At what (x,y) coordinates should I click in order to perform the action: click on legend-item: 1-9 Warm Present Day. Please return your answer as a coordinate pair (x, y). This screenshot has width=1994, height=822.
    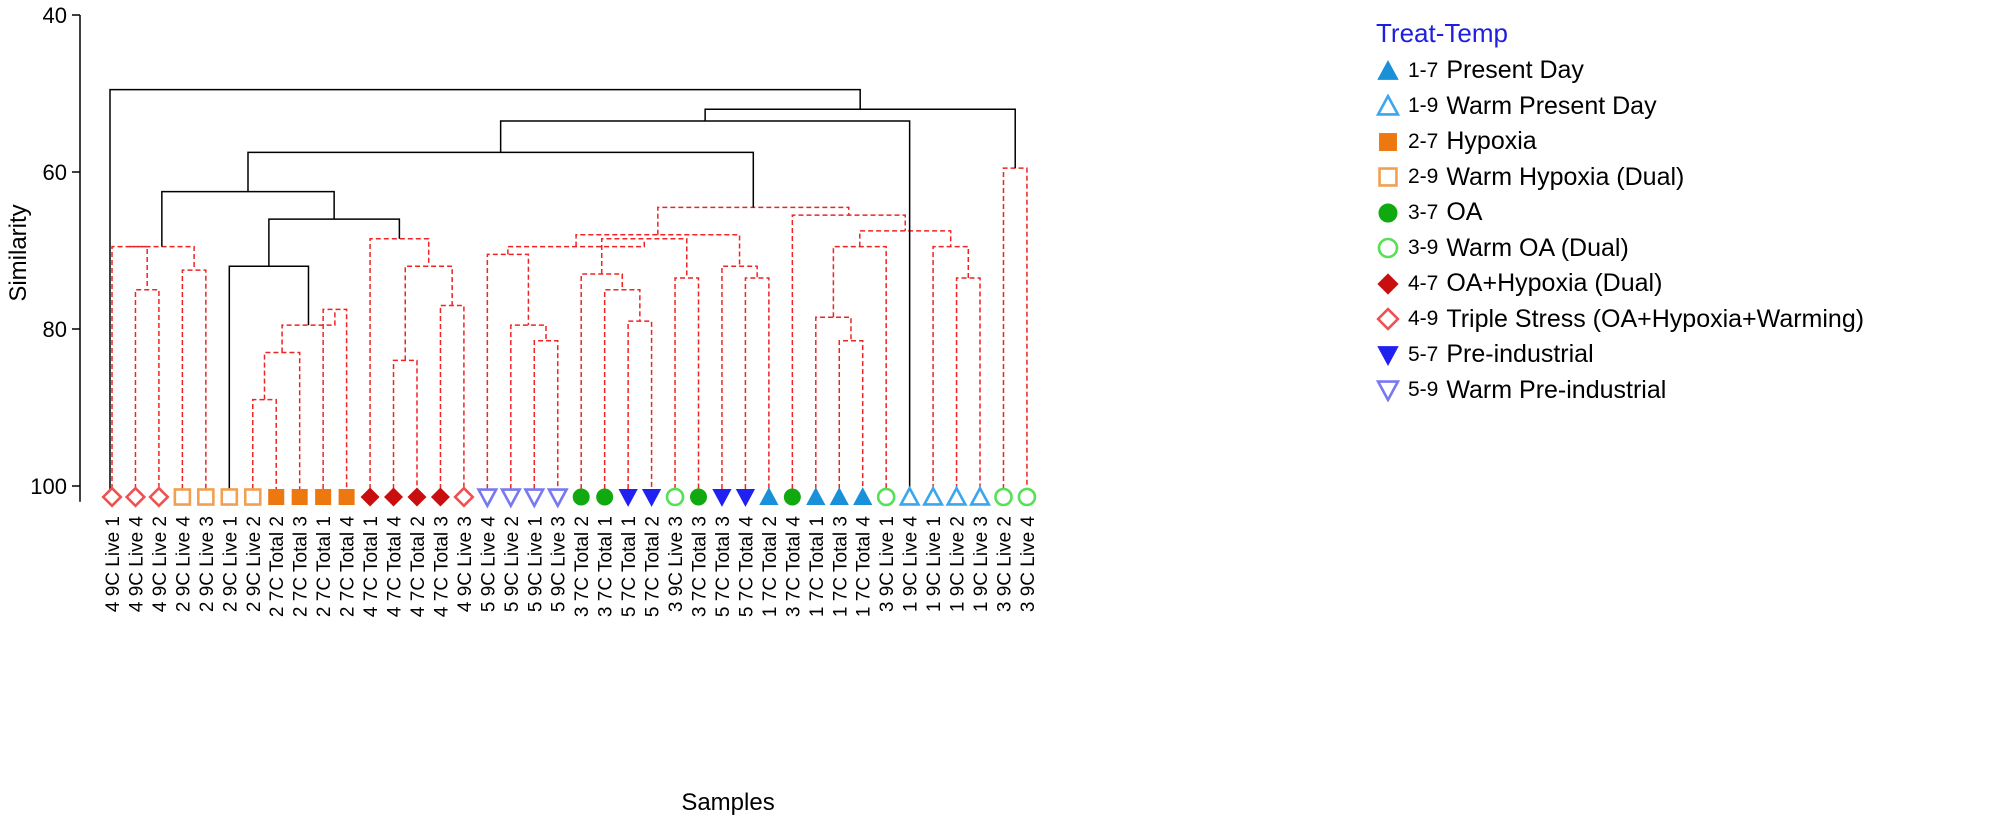
    Looking at the image, I should click on (1620, 107).